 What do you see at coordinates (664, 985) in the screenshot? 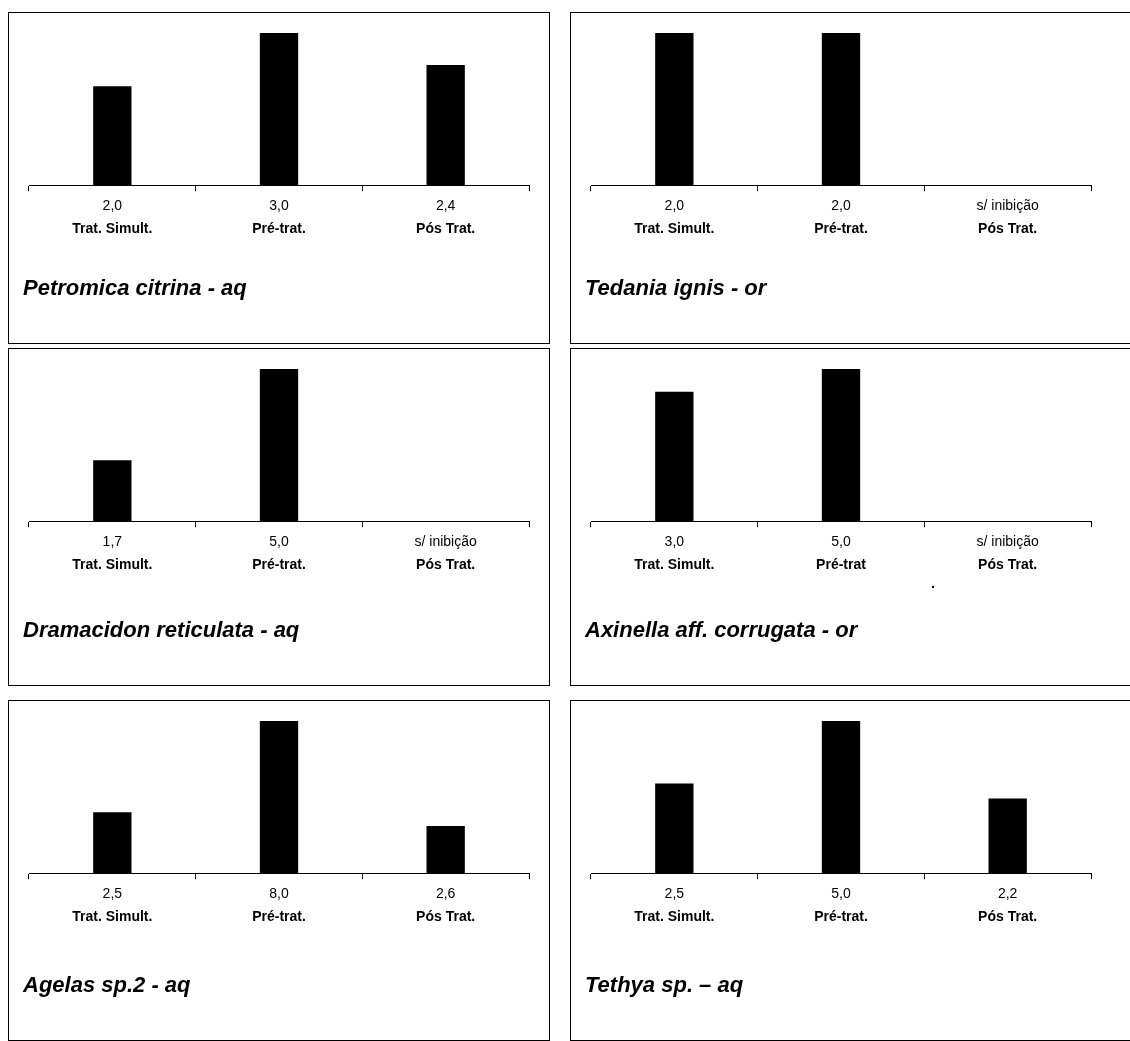
I see `text: Tethya sp. – aq` at bounding box center [664, 985].